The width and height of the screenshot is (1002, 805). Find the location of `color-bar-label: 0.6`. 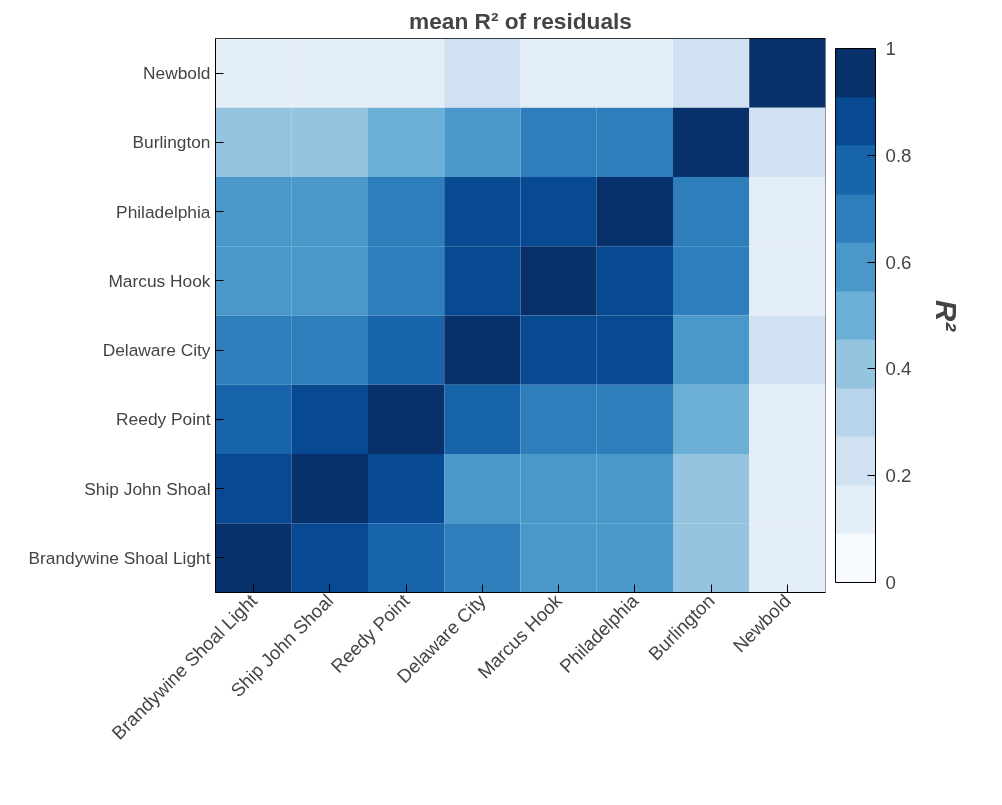

color-bar-label: 0.6 is located at coordinates (898, 262).